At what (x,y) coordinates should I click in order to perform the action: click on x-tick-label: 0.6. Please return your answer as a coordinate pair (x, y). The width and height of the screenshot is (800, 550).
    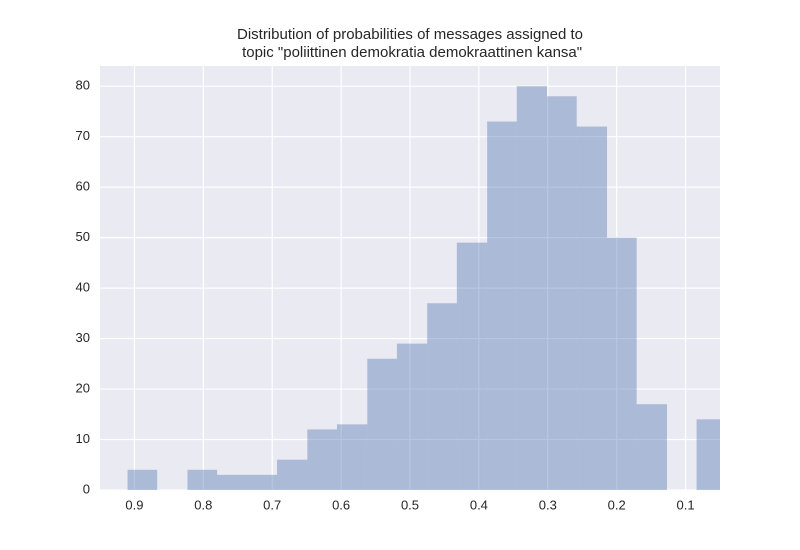
    Looking at the image, I should click on (341, 504).